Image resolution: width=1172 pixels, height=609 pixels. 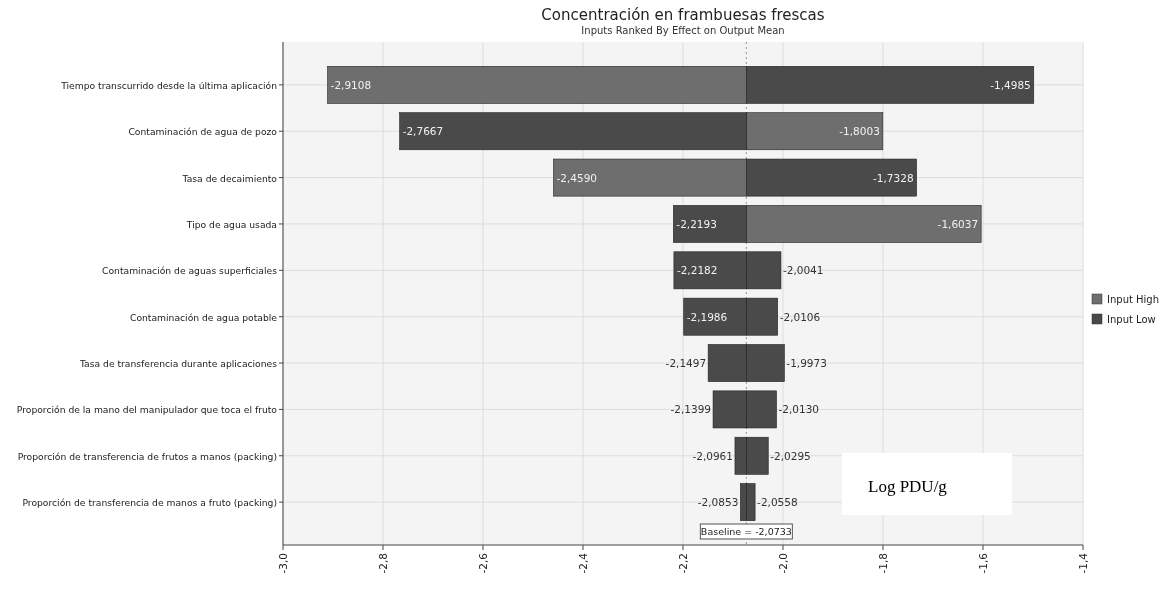 I want to click on x-tick-label: -2,4, so click(x=583, y=563).